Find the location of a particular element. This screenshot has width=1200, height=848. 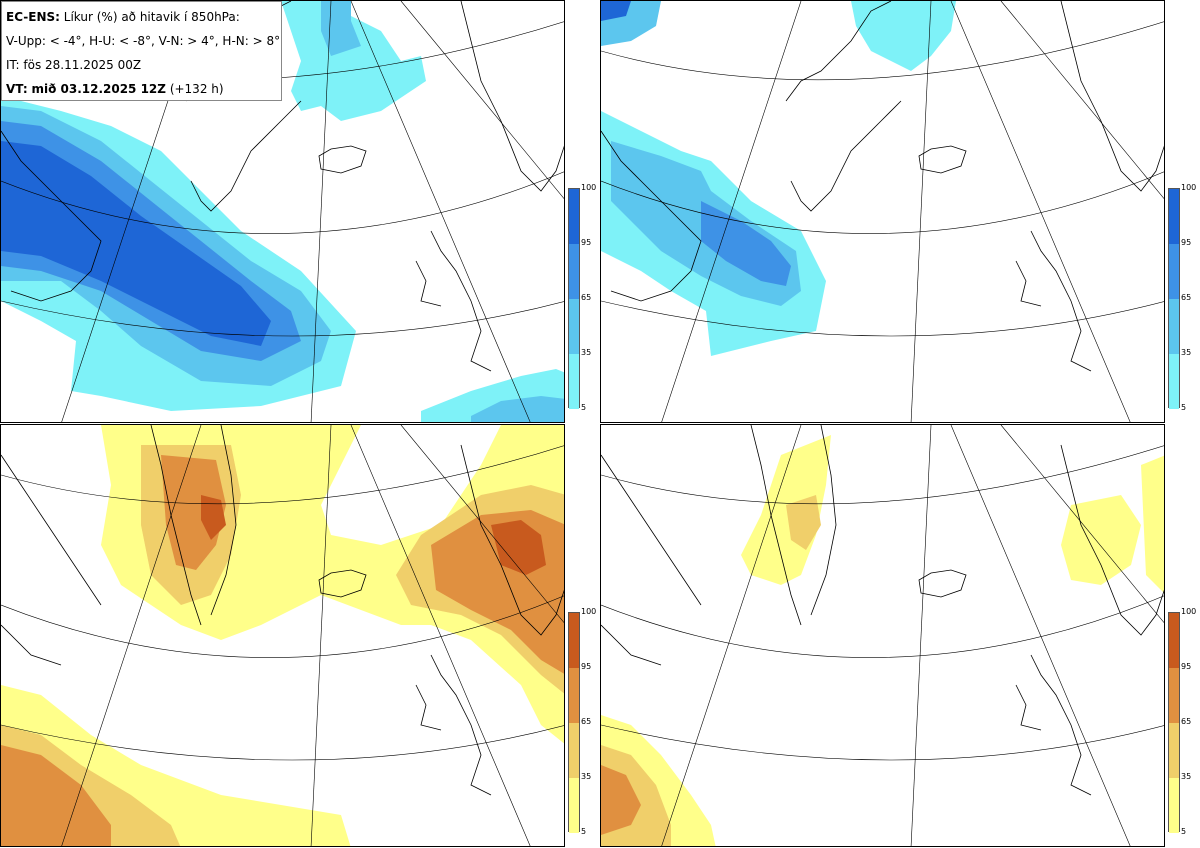

model-name: EC-ENS: is located at coordinates (33, 17).